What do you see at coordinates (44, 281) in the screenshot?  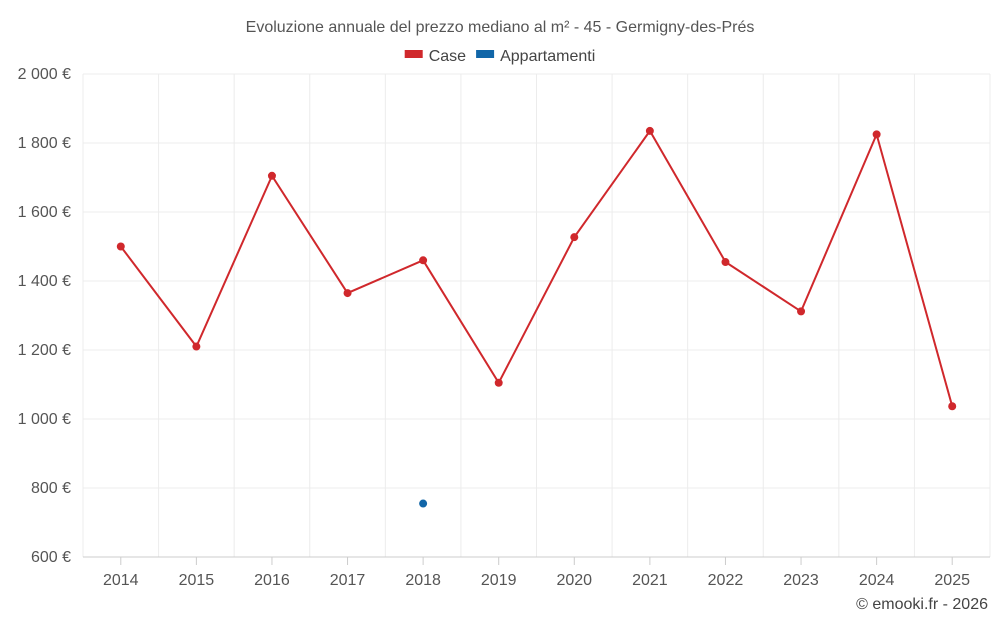 I see `y-tick-label: 1 400 €` at bounding box center [44, 281].